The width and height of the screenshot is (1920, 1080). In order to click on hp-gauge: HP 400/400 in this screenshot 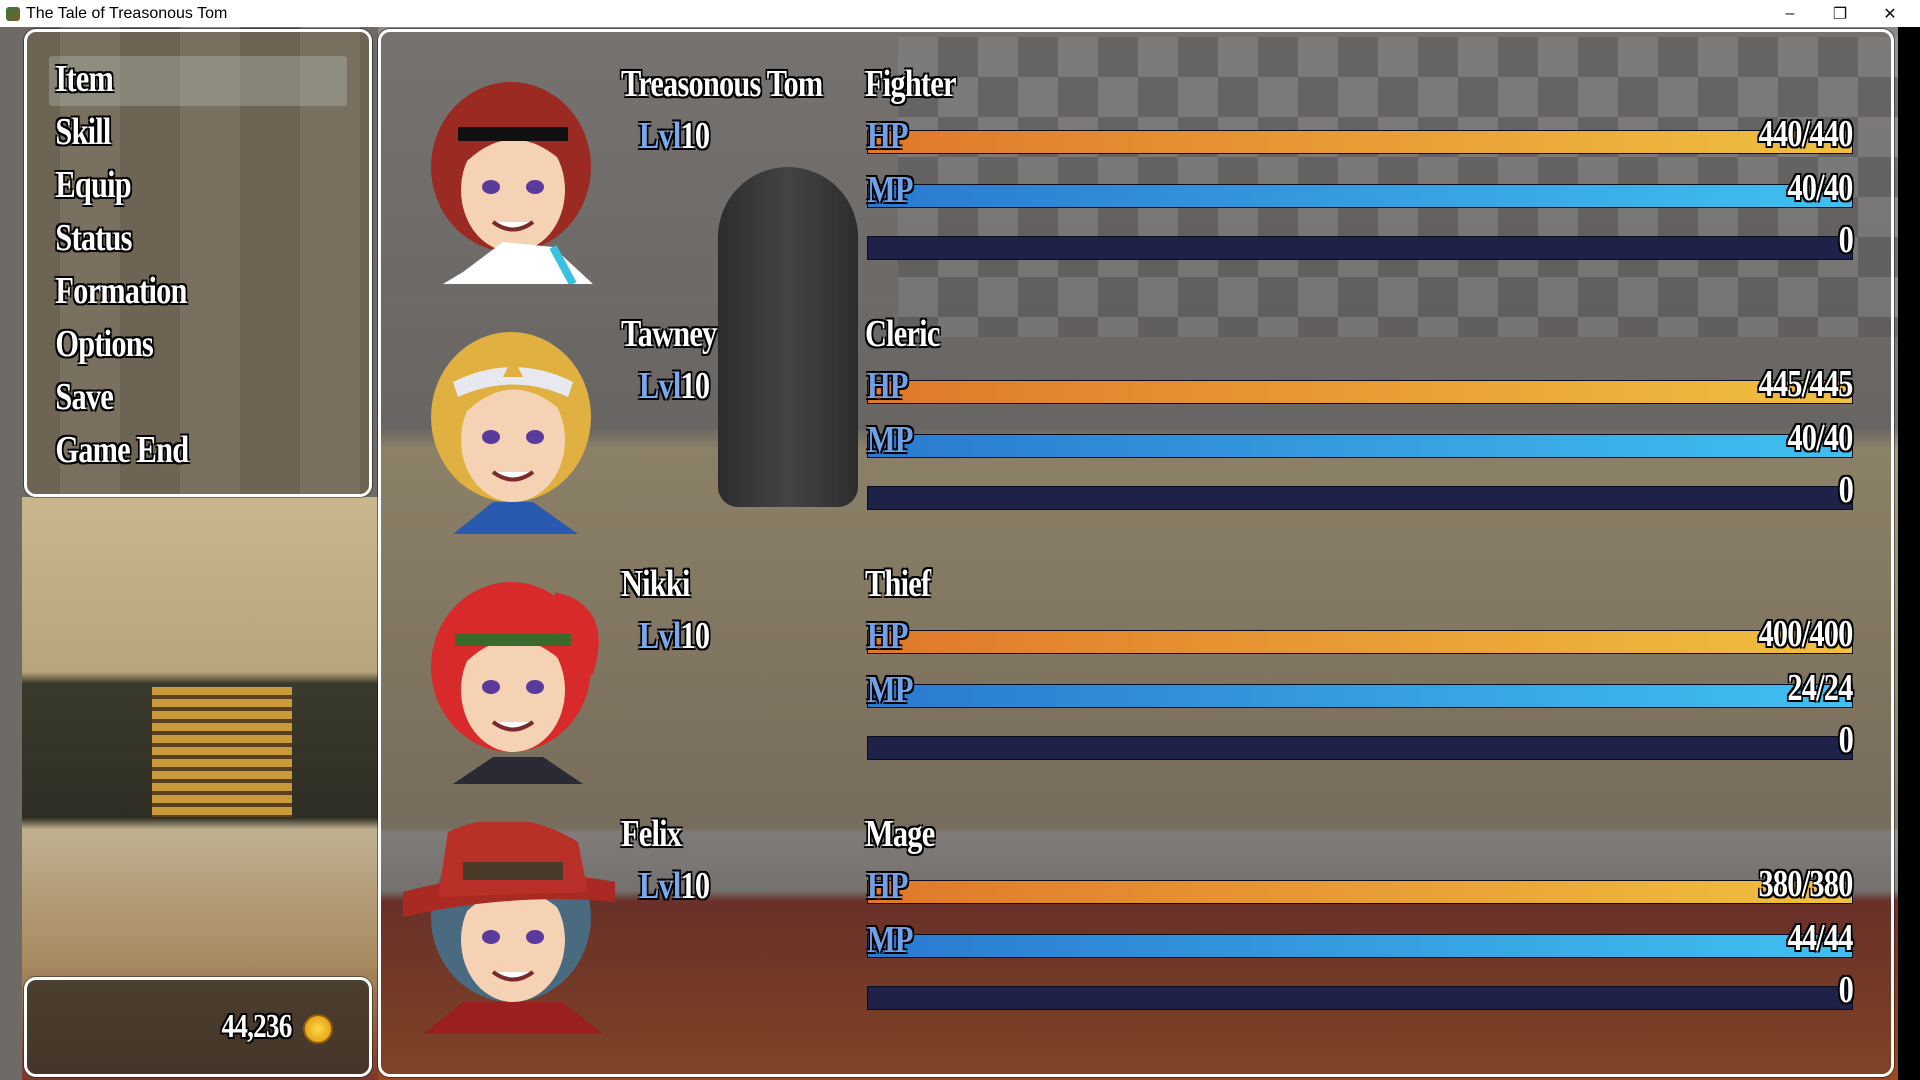, I will do `click(1360, 636)`.